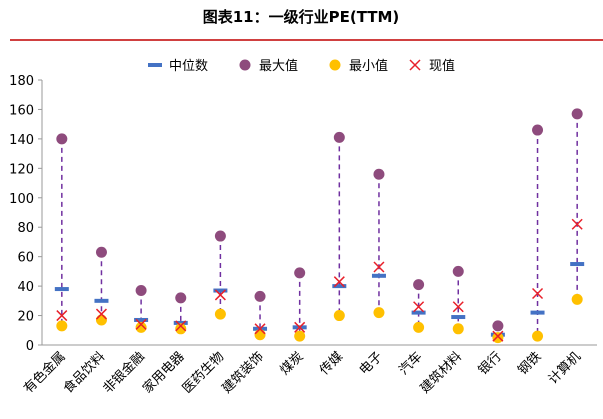 The width and height of the screenshot is (603, 419). I want to click on x-tick-label: 电子, so click(371, 363).